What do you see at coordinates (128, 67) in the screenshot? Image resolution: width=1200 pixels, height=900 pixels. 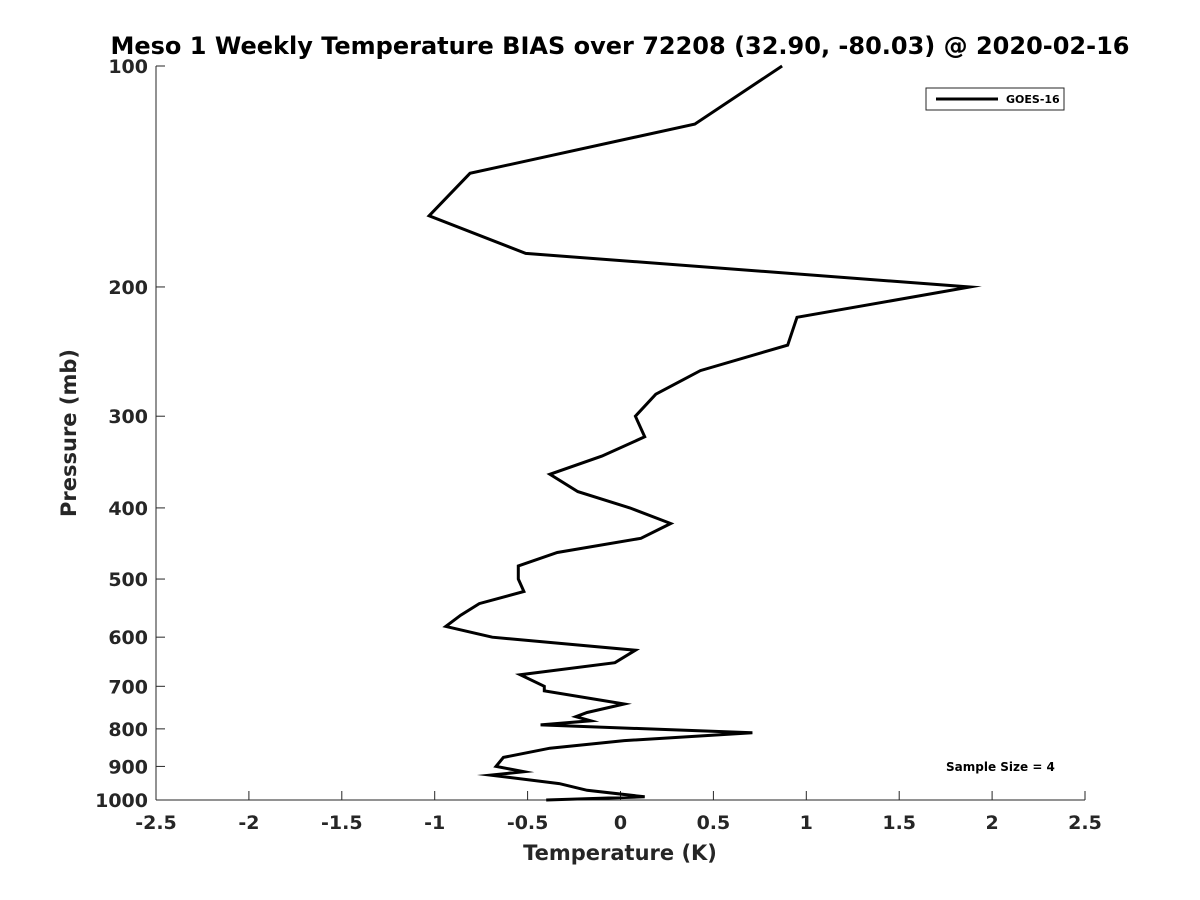 I see `y-tick-label: 100` at bounding box center [128, 67].